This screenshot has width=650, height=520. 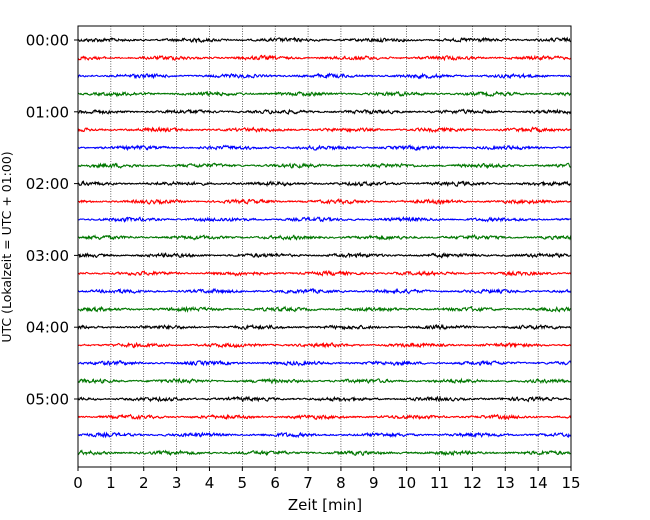 What do you see at coordinates (275, 483) in the screenshot?
I see `x-tick-label: 6` at bounding box center [275, 483].